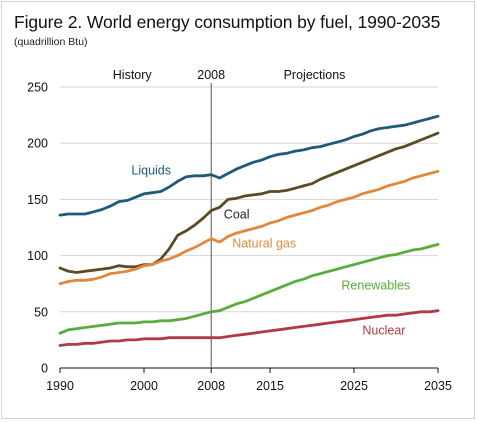 The width and height of the screenshot is (478, 422). Describe the element at coordinates (44, 369) in the screenshot. I see `y-tick-label-0: 0` at that location.